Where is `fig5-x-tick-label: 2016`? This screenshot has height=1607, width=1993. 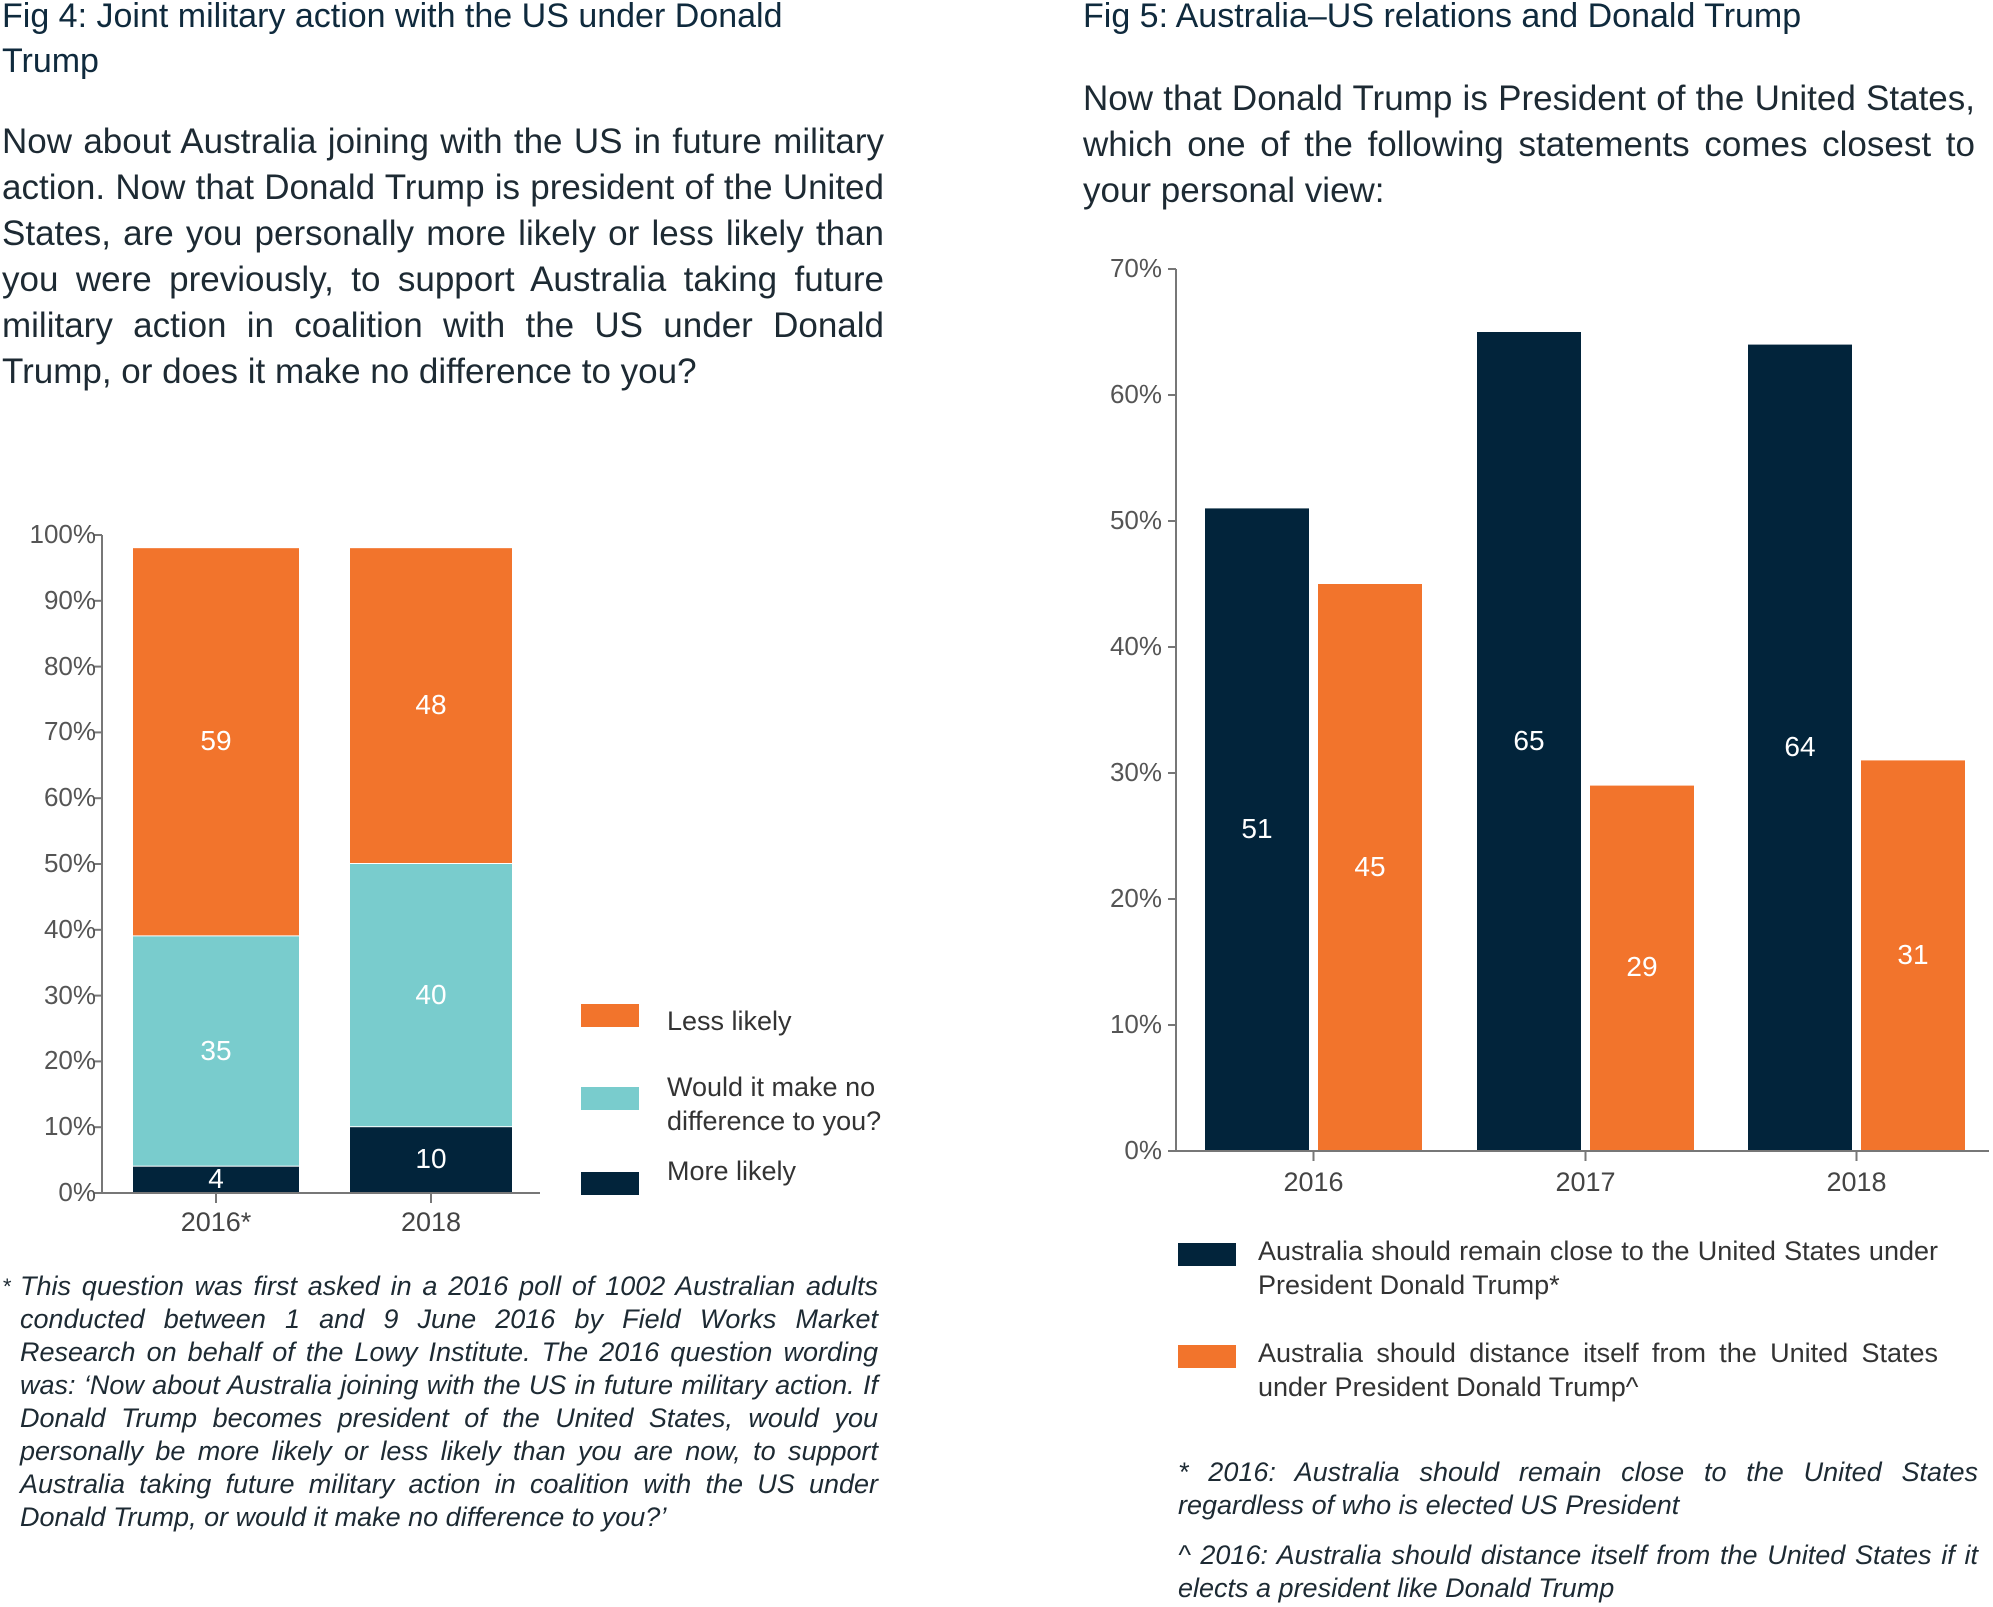
fig5-x-tick-label: 2016 is located at coordinates (1313, 1182).